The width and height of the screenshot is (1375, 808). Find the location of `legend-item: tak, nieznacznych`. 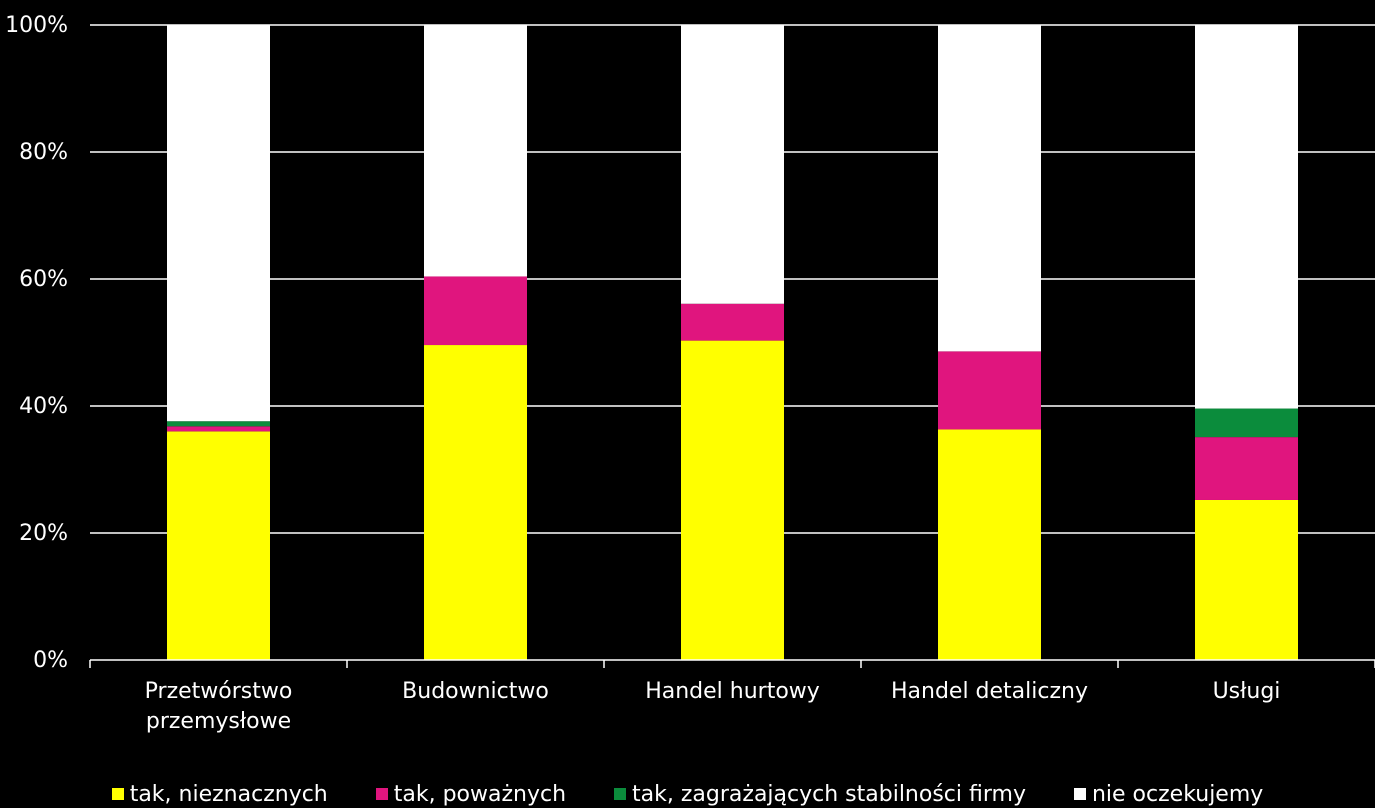

legend-item: tak, nieznacznych is located at coordinates (219, 794).